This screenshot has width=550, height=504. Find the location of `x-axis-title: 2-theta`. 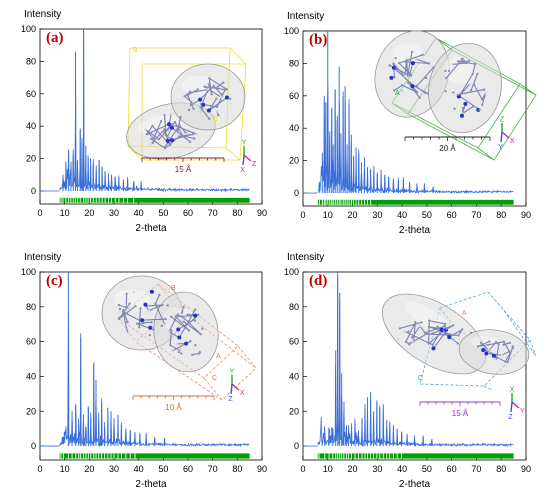

x-axis-title: 2-theta is located at coordinates (151, 484).